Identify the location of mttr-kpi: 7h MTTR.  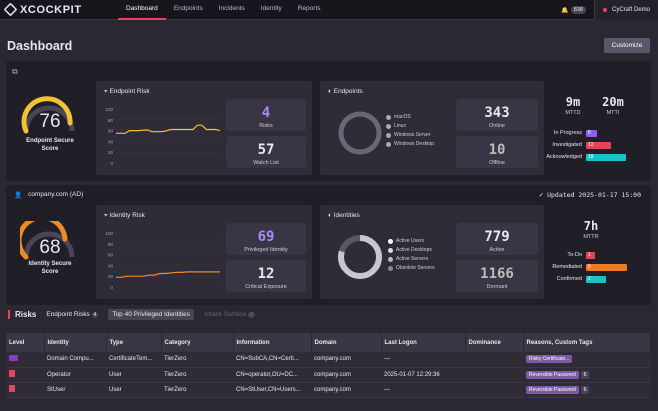
(591, 229).